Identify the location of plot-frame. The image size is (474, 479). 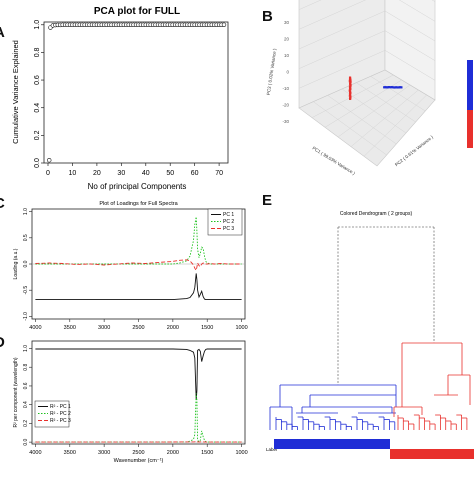
(138, 392).